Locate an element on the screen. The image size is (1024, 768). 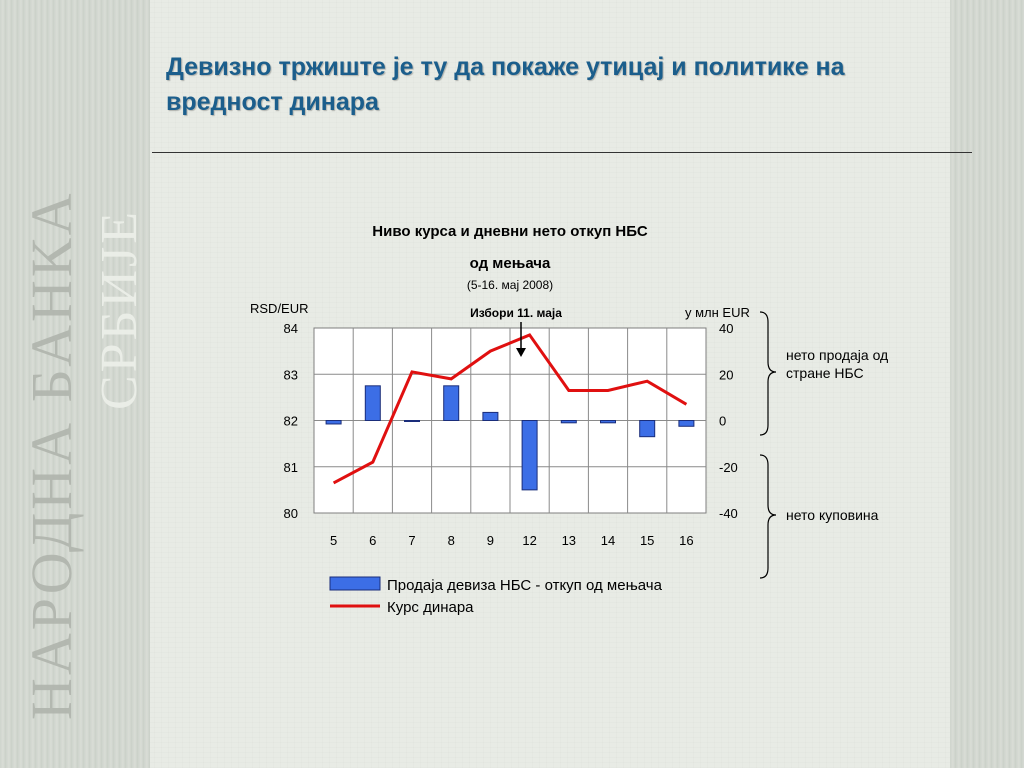
exchange-rate-line is located at coordinates (510, 409).